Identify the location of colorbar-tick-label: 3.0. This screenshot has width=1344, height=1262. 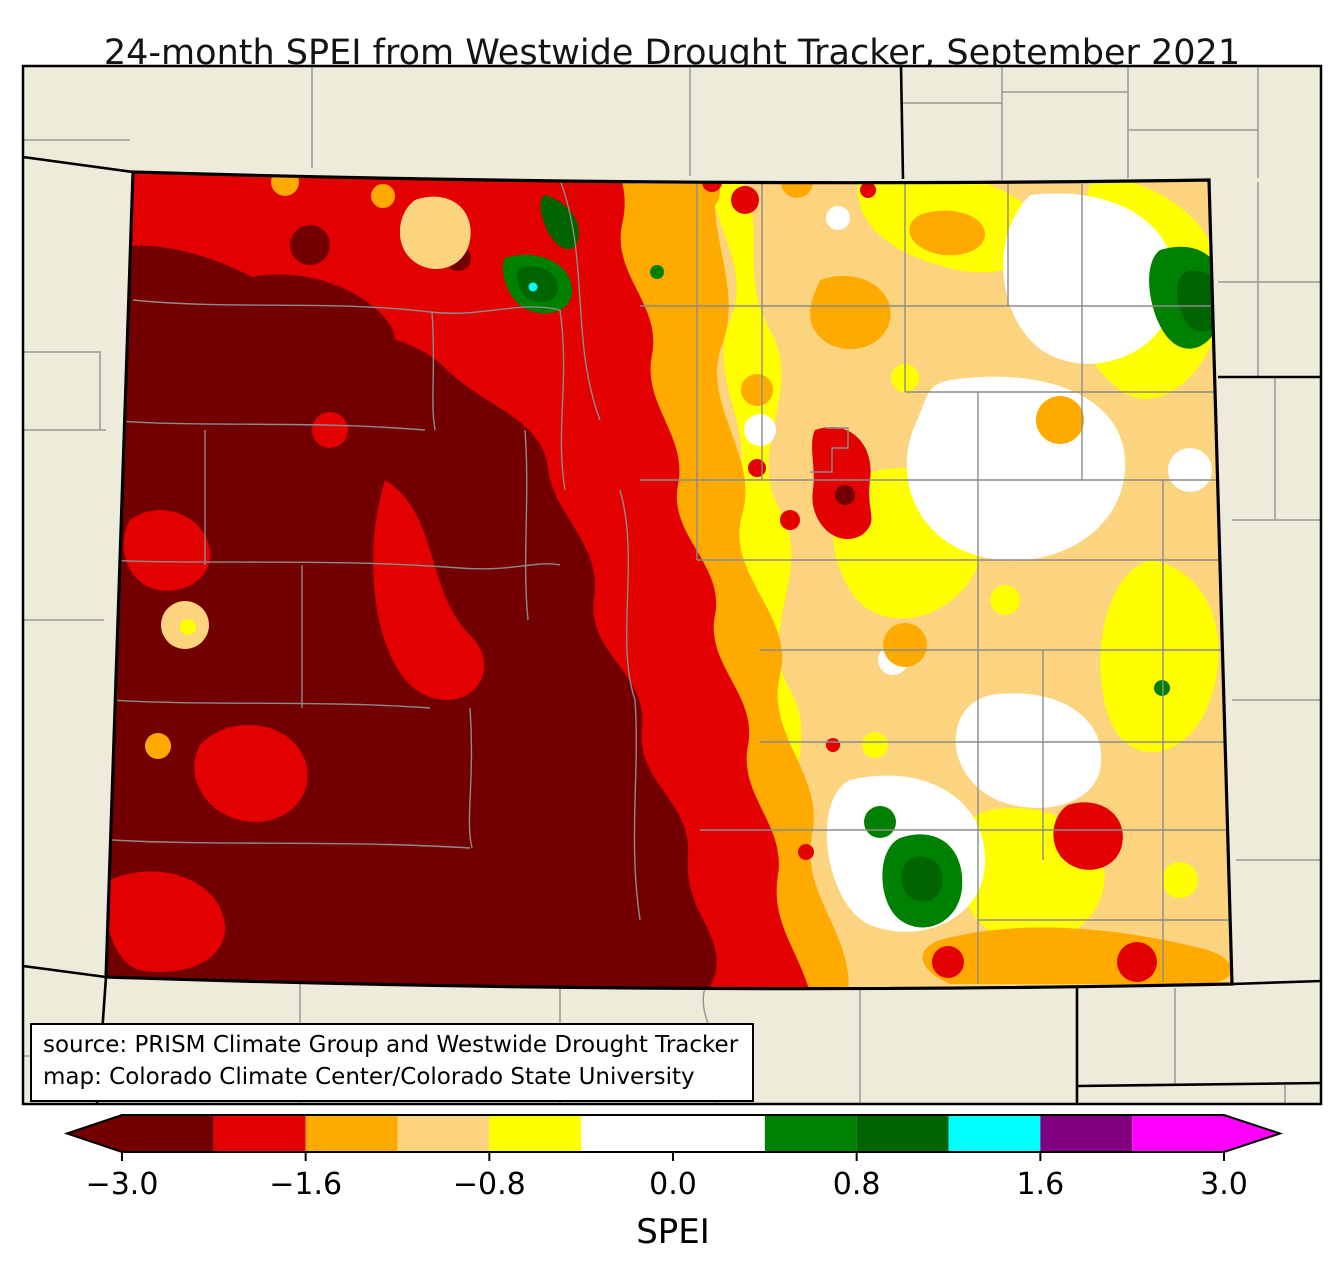
(1224, 1184).